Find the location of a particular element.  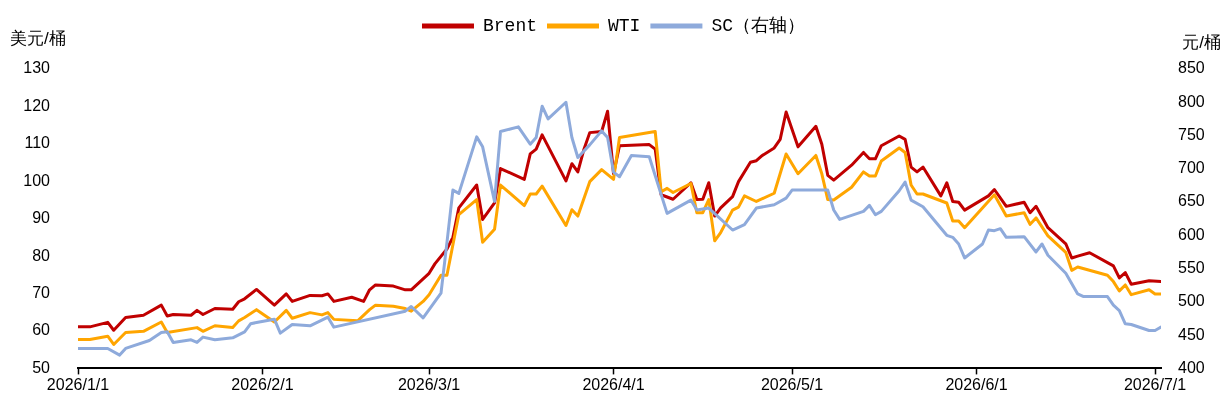

x-tick-label: 2026/4/1 is located at coordinates (613, 385).